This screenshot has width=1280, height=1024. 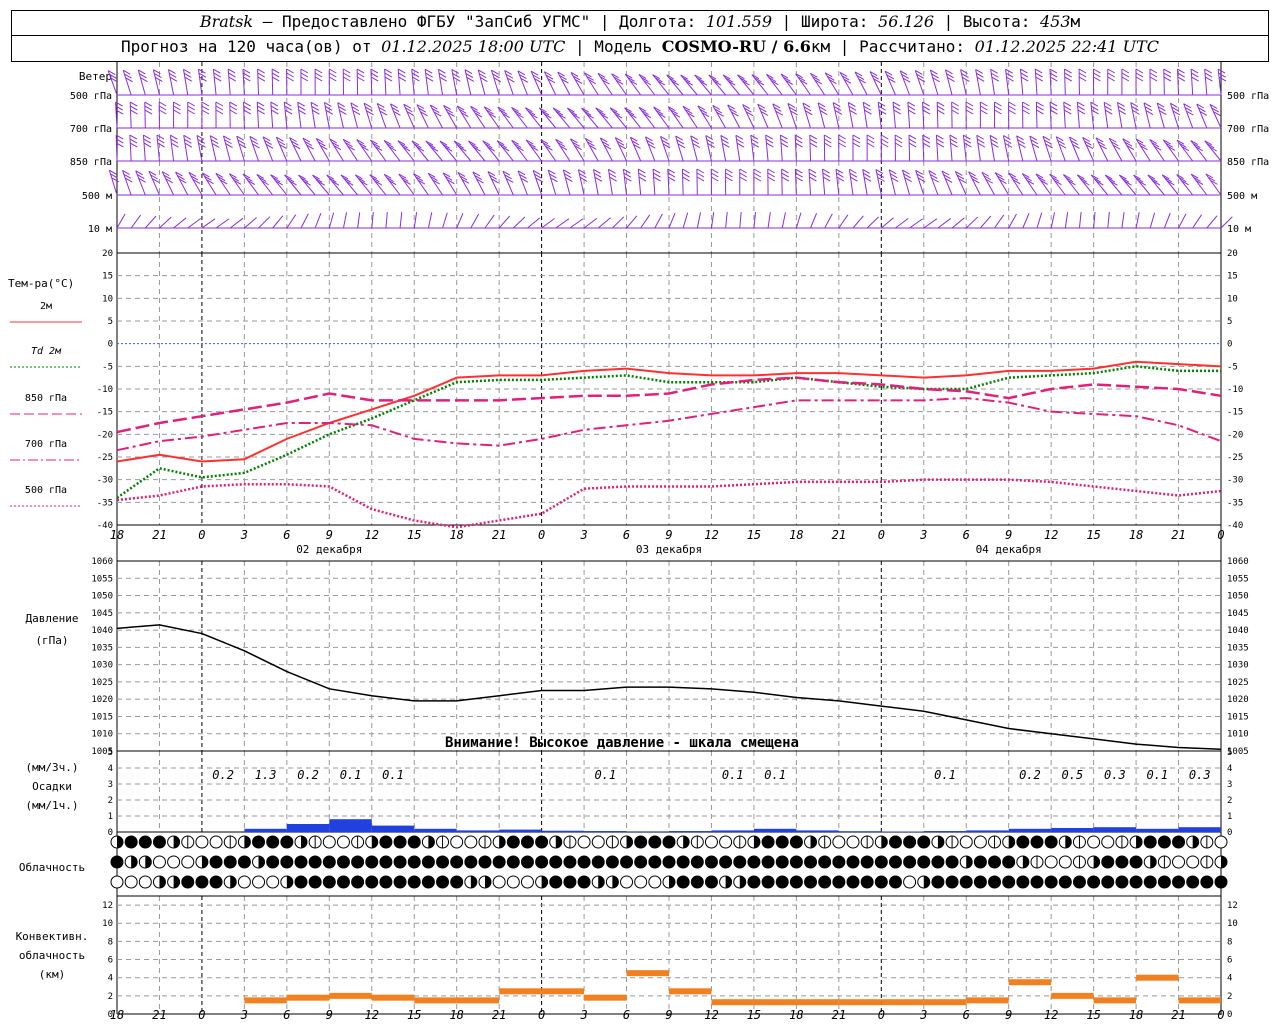 What do you see at coordinates (1229, 817) in the screenshot?
I see `precip-tick-right: 1` at bounding box center [1229, 817].